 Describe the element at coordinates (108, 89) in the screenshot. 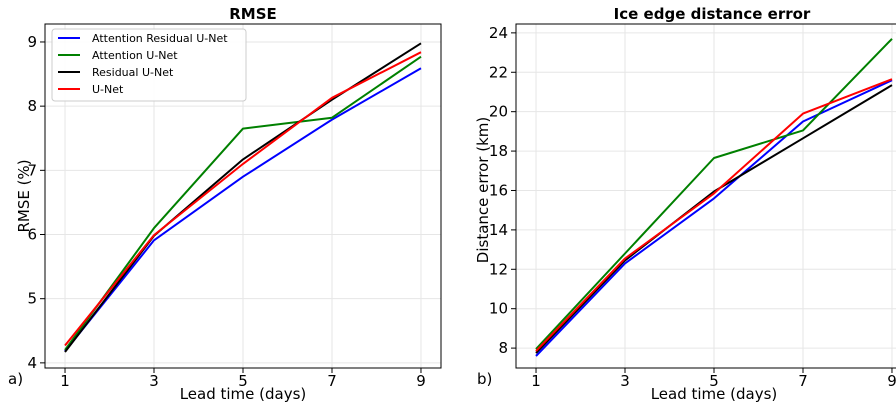

I see `legend-label-u-net: U-Net` at that location.